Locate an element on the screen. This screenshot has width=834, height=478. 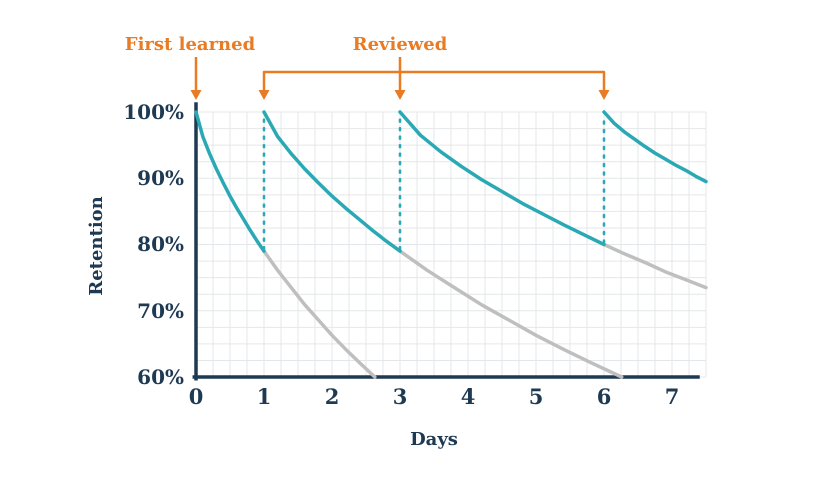
y-tick-label-100: 100% is located at coordinates (153, 112).